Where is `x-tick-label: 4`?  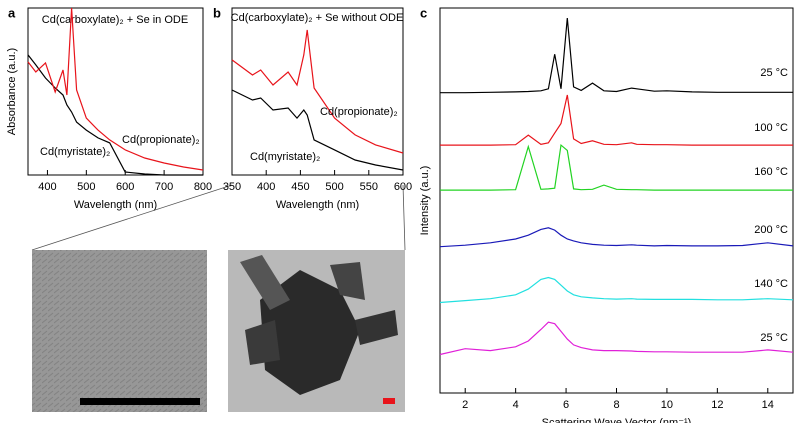 x-tick-label: 4 is located at coordinates (516, 405).